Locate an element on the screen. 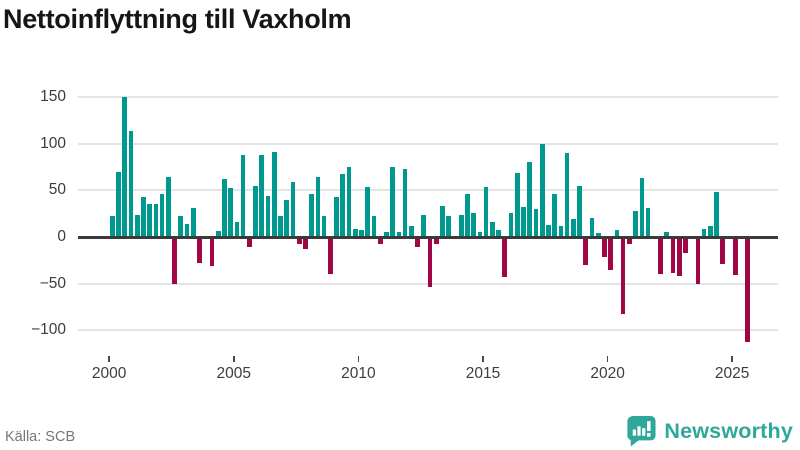  x-axis-tick-label: 2020 is located at coordinates (607, 373).